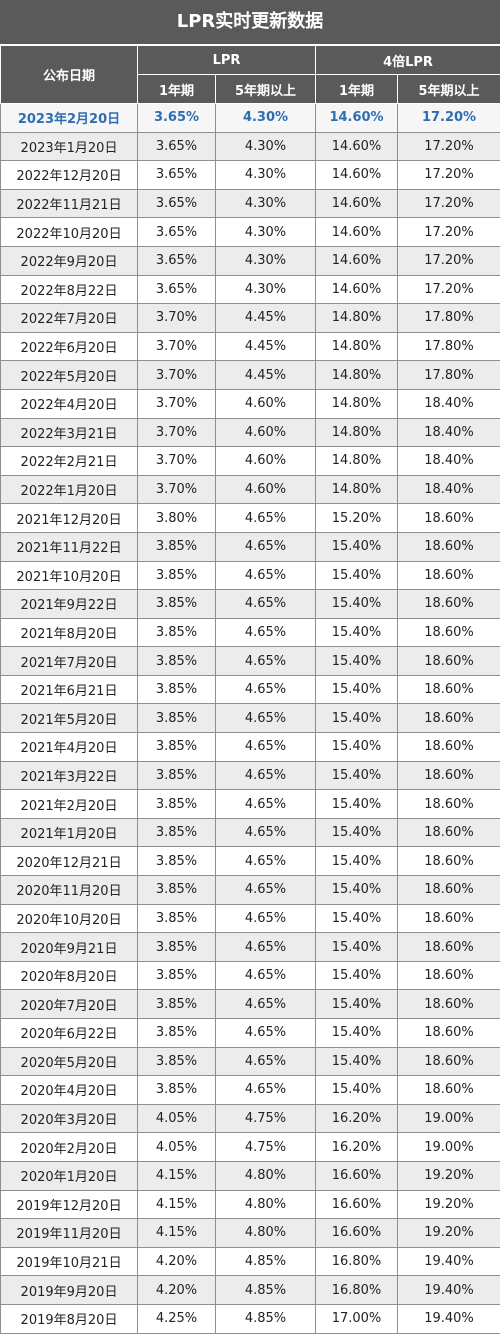  I want to click on cell-lpr-5y: 4.75%, so click(266, 1147).